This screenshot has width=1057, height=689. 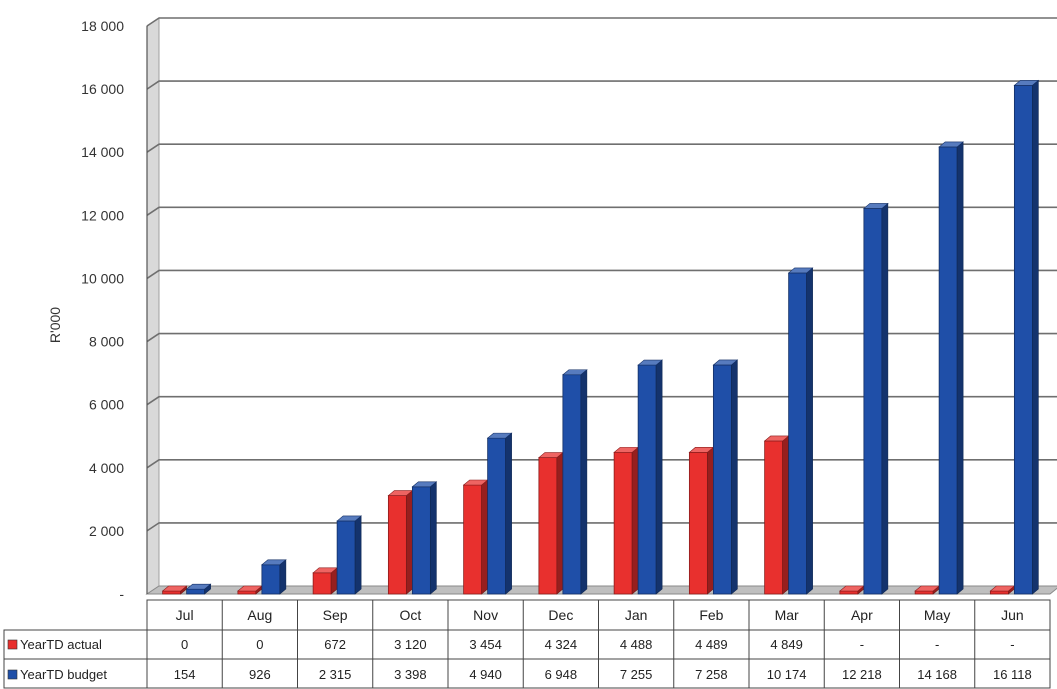 What do you see at coordinates (409, 542) in the screenshot?
I see `bar-actual-oct-side` at bounding box center [409, 542].